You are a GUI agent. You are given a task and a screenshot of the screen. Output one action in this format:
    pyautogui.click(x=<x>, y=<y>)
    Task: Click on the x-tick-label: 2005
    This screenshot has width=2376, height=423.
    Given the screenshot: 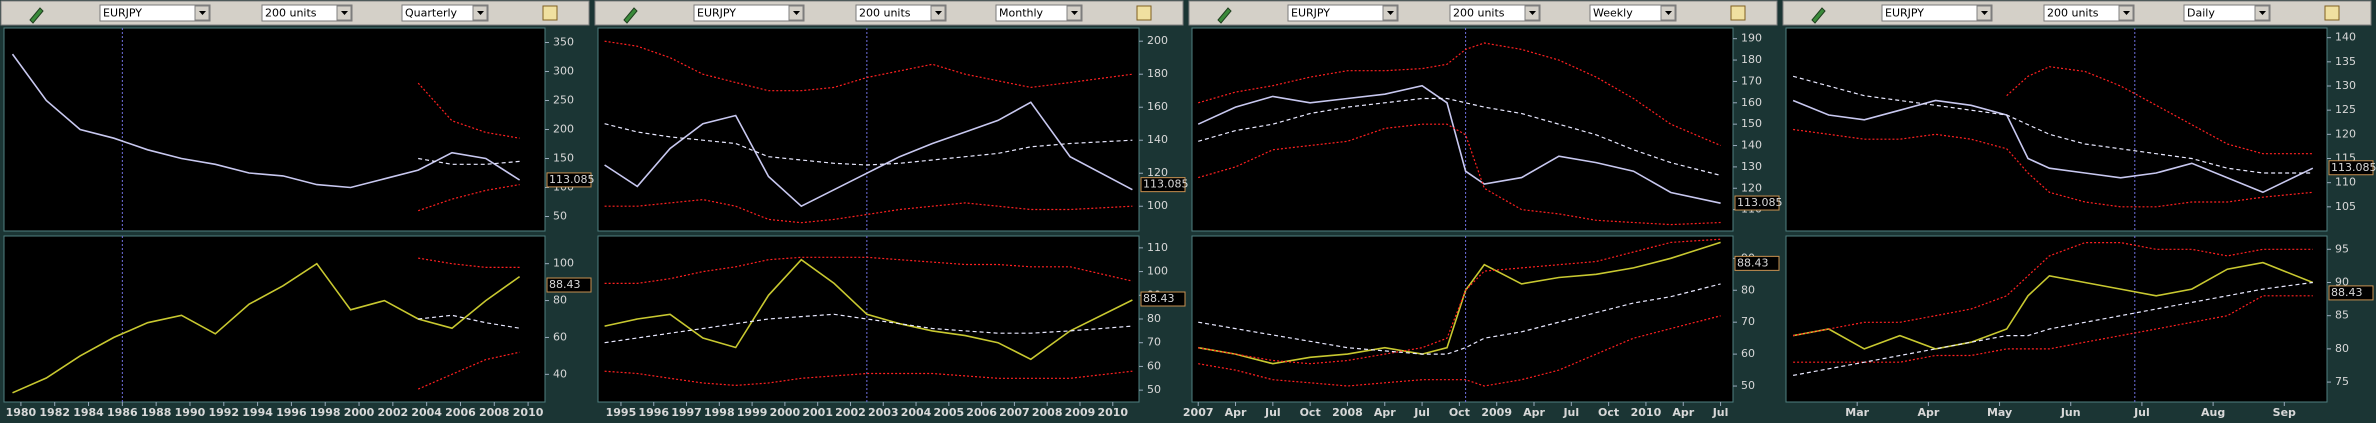 What is the action you would take?
    pyautogui.click(x=949, y=412)
    